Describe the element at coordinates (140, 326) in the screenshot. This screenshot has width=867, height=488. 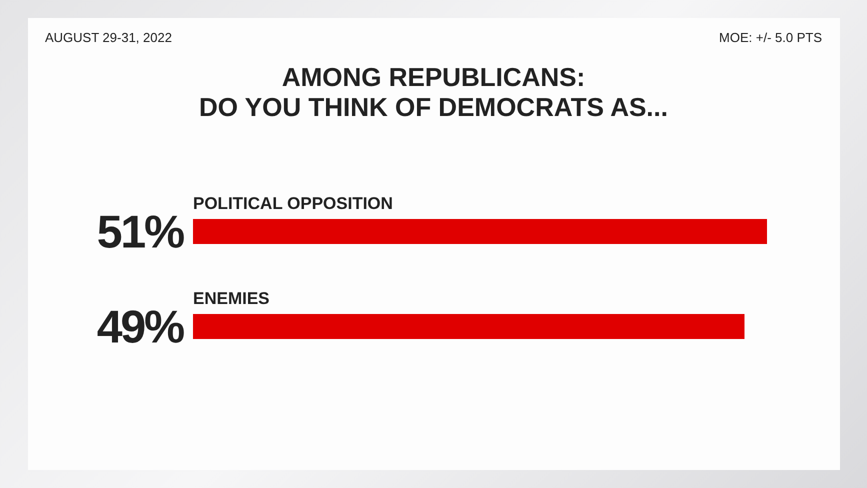
I see `data-label: 49%` at that location.